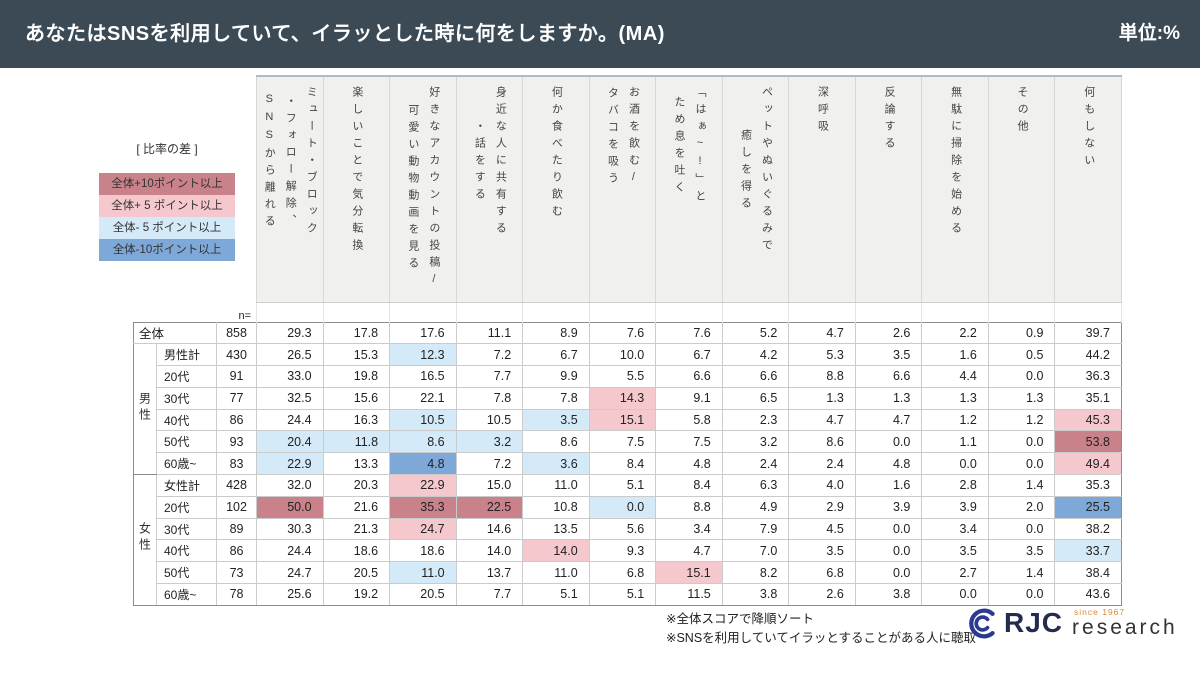 The height and width of the screenshot is (675, 1200). What do you see at coordinates (423, 355) in the screenshot?
I see `value-cell: 12.3` at bounding box center [423, 355].